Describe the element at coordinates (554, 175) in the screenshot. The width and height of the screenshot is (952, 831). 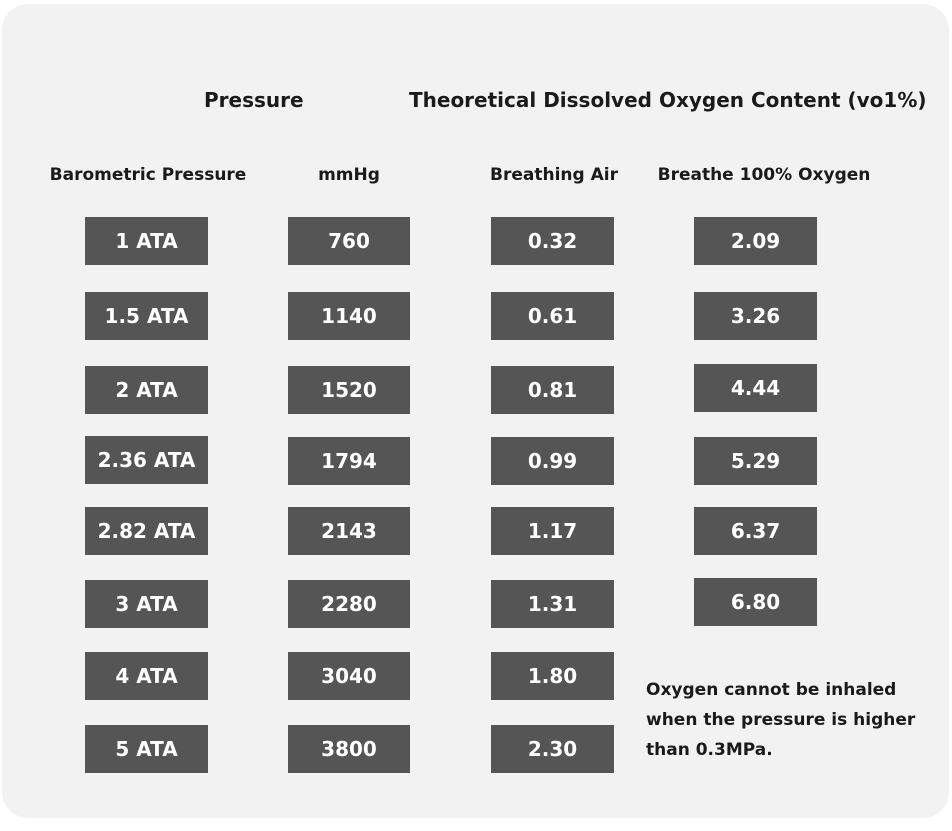
I see `breathing-air-header: Breathing Air` at that location.